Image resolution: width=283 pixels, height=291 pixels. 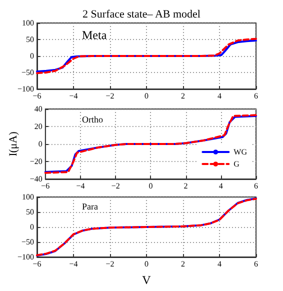 What do you see at coordinates (38, 126) in the screenshot?
I see `y-tick-label: 20` at bounding box center [38, 126].